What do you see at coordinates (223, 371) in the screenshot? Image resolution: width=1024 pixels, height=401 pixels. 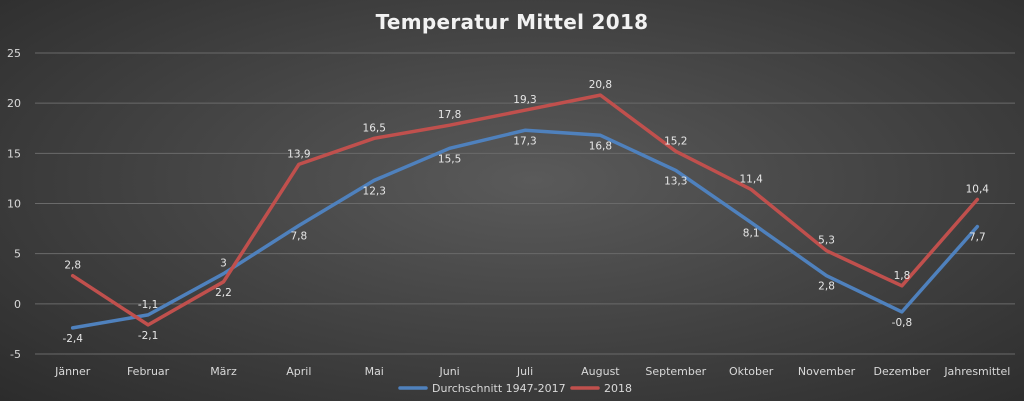 I see `x-tick-label: März` at bounding box center [223, 371].